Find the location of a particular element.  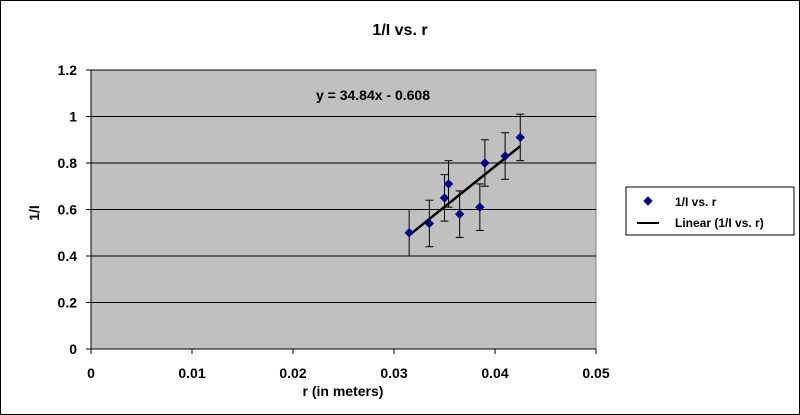

x-axis-label: r (in meters) is located at coordinates (343, 391).